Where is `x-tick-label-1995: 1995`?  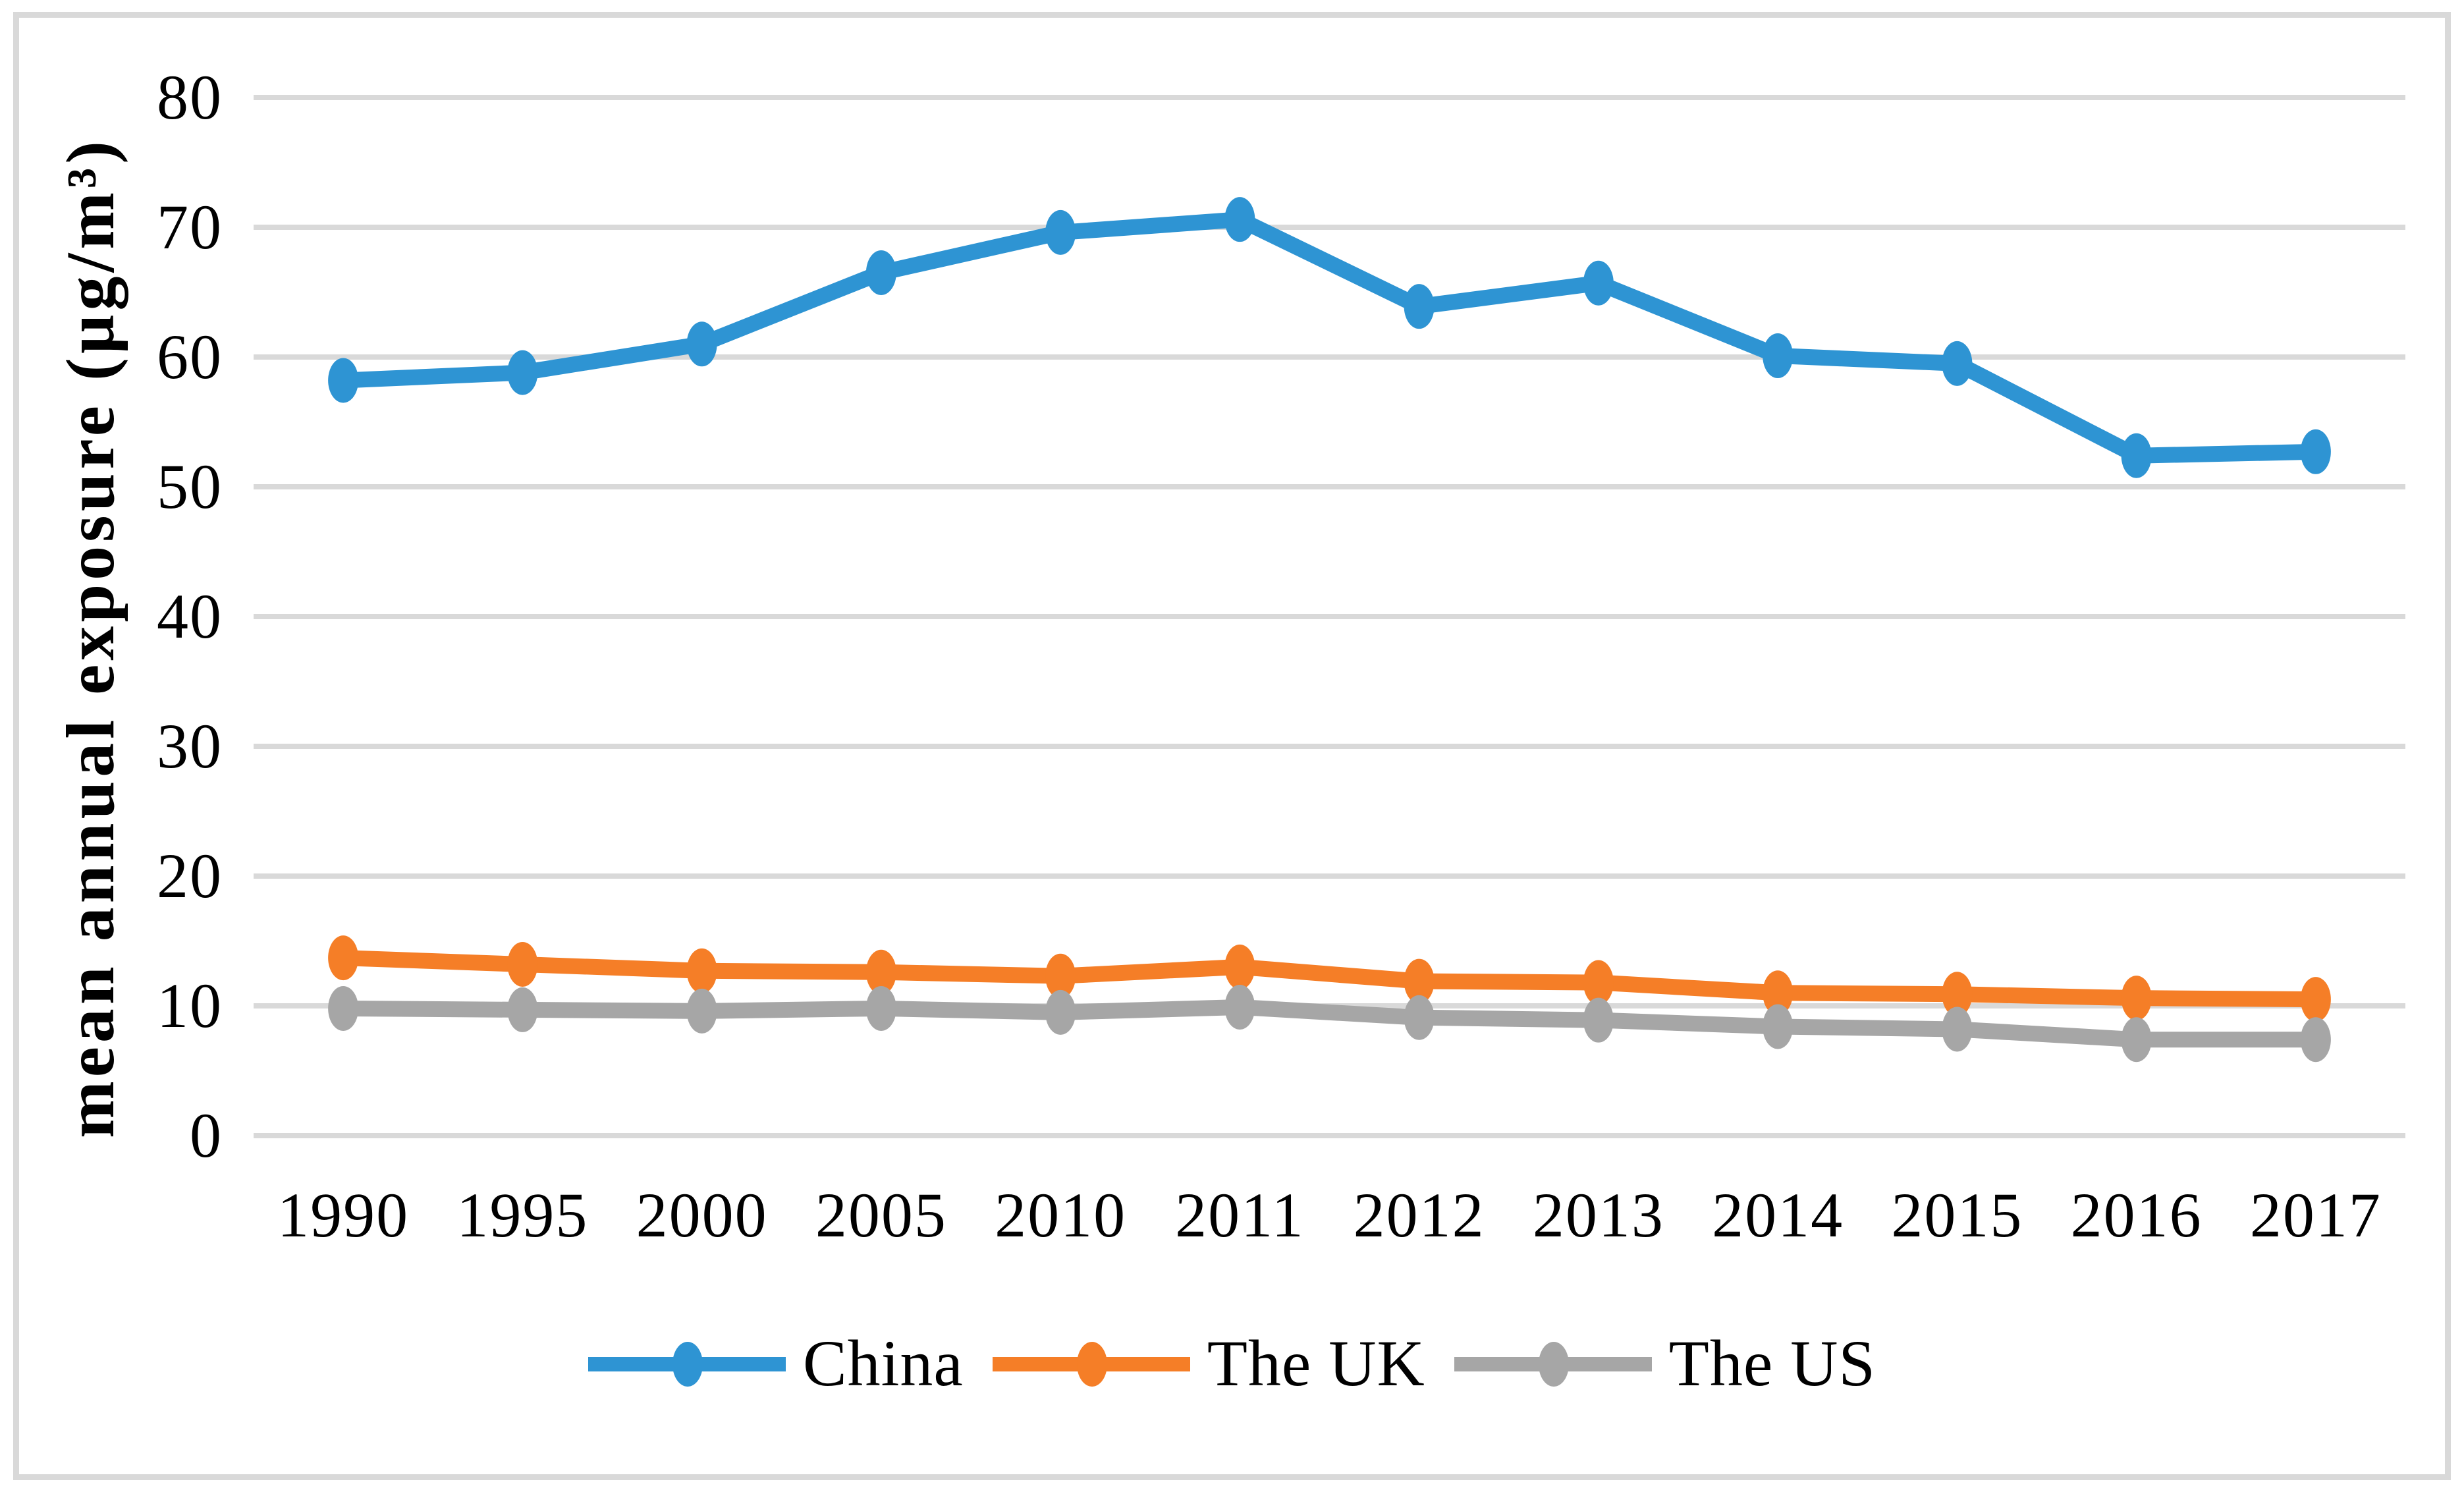 x-tick-label-1995: 1995 is located at coordinates (522, 1215).